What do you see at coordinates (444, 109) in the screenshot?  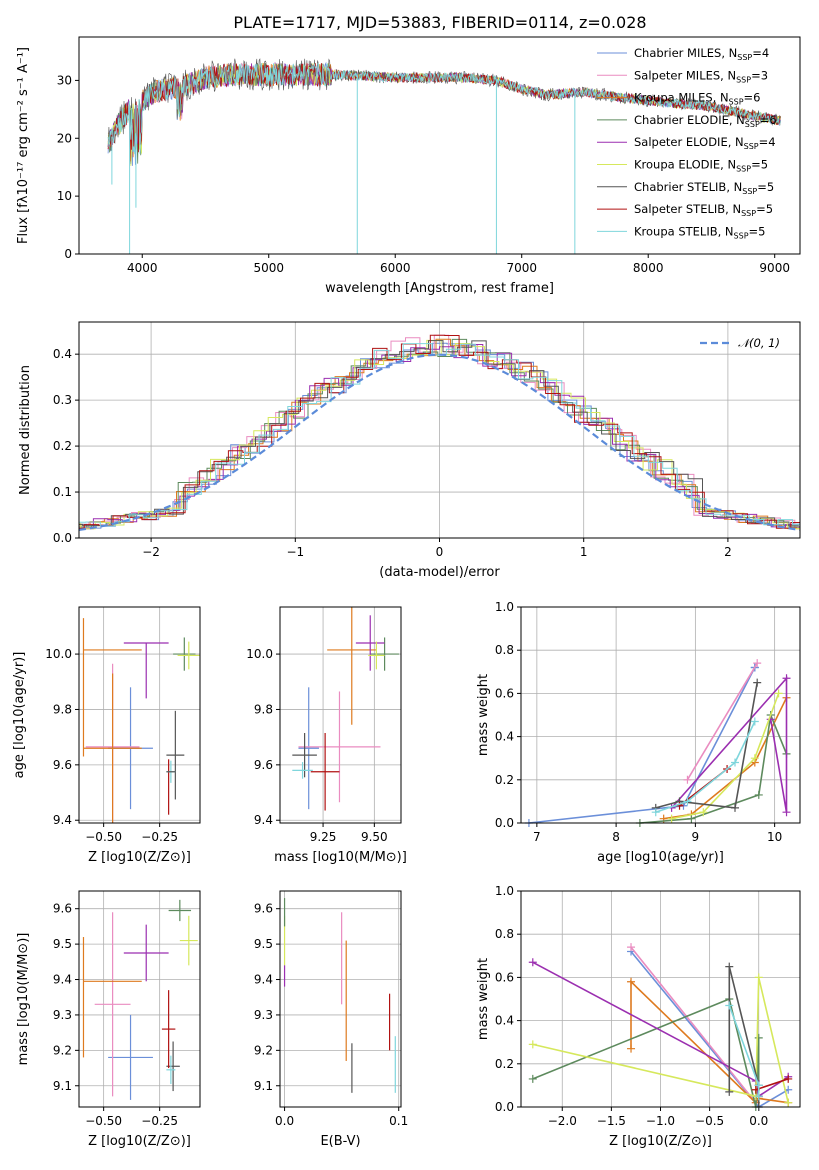 I see `spectrum-line-kroupa-stelib` at bounding box center [444, 109].